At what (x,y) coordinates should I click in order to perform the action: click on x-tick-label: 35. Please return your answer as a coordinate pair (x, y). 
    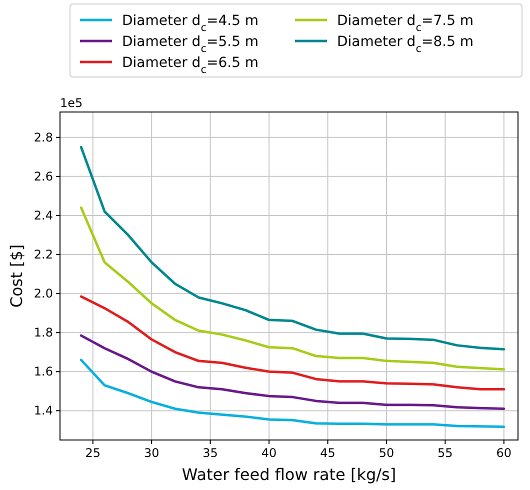
    Looking at the image, I should click on (210, 453).